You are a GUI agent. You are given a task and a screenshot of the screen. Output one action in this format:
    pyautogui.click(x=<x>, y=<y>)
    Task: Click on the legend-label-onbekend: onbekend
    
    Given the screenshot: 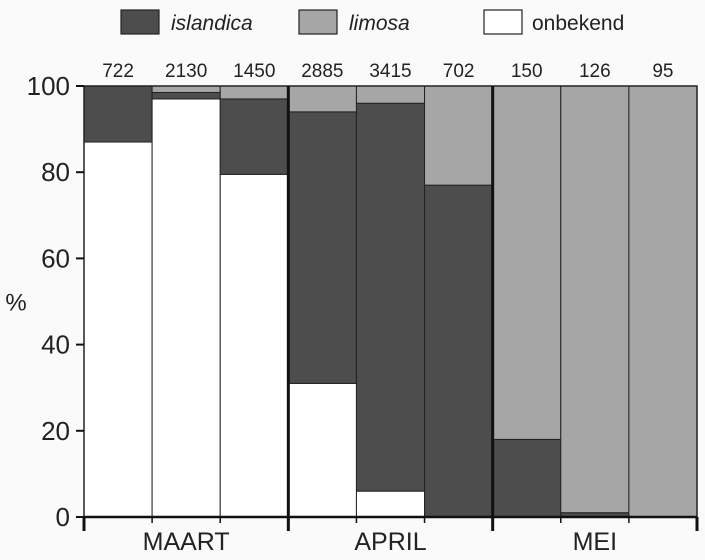 What is the action you would take?
    pyautogui.click(x=578, y=23)
    